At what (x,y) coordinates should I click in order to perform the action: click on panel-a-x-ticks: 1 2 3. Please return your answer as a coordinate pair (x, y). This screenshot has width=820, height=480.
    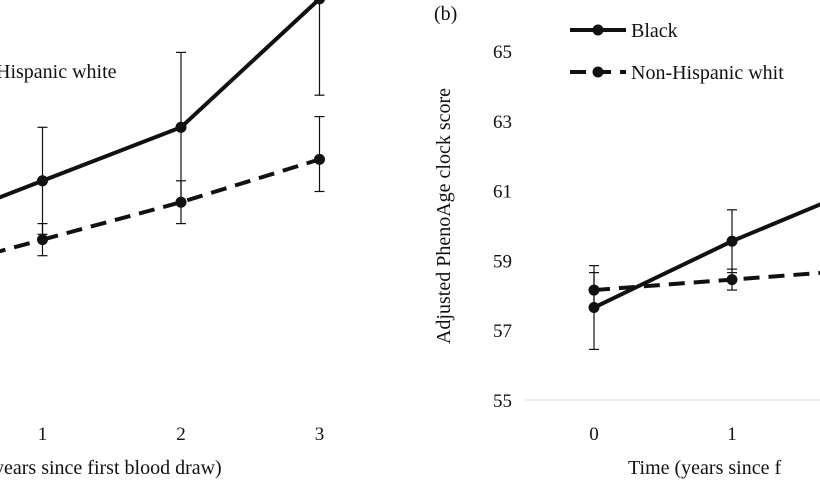
    Looking at the image, I should click on (181, 434).